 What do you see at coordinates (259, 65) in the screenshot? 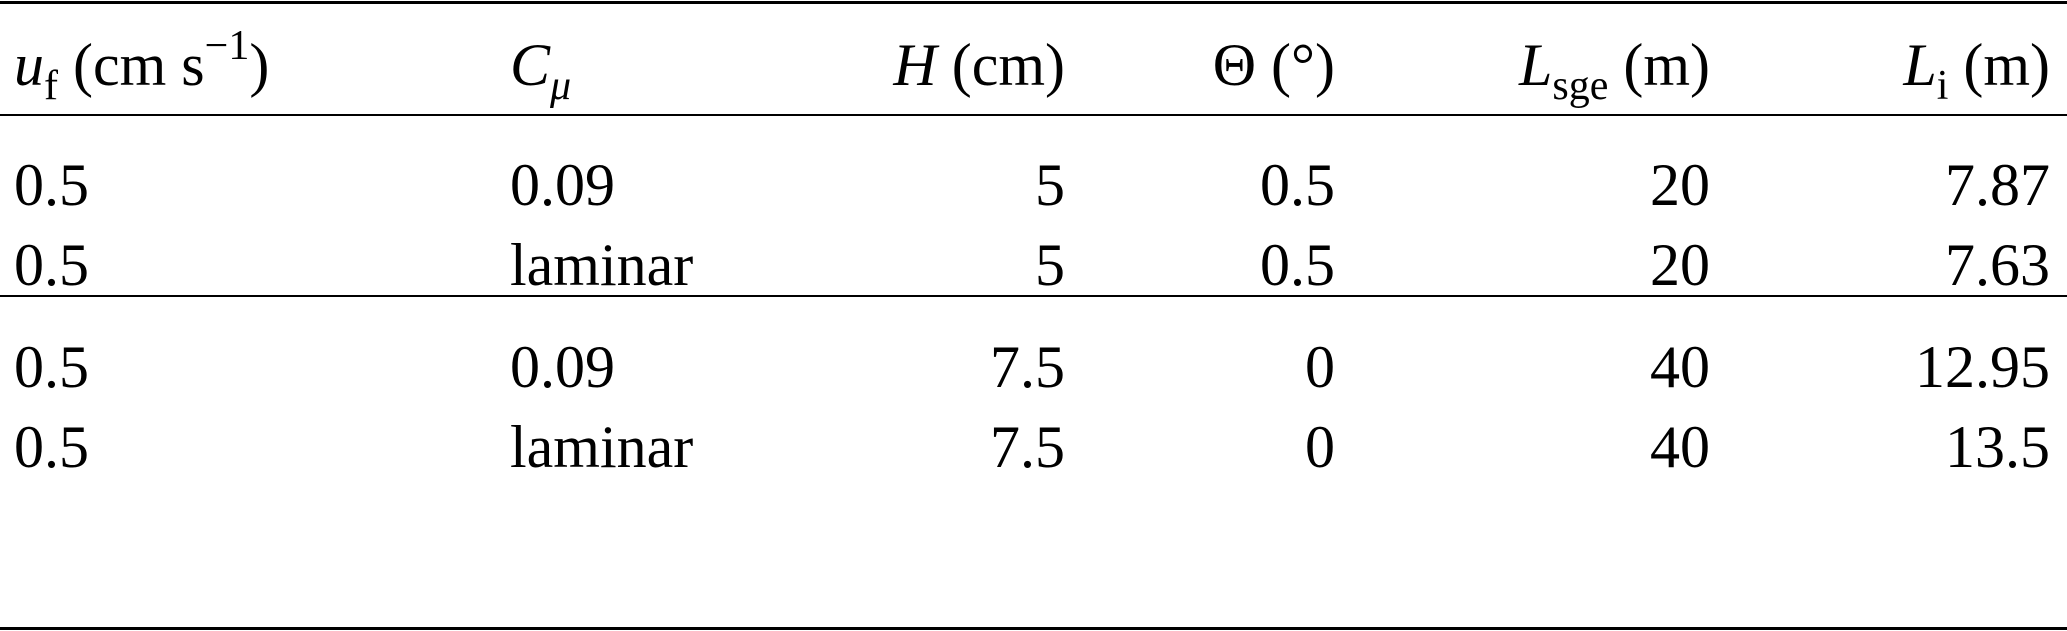
I see `unit-close: )` at bounding box center [259, 65].